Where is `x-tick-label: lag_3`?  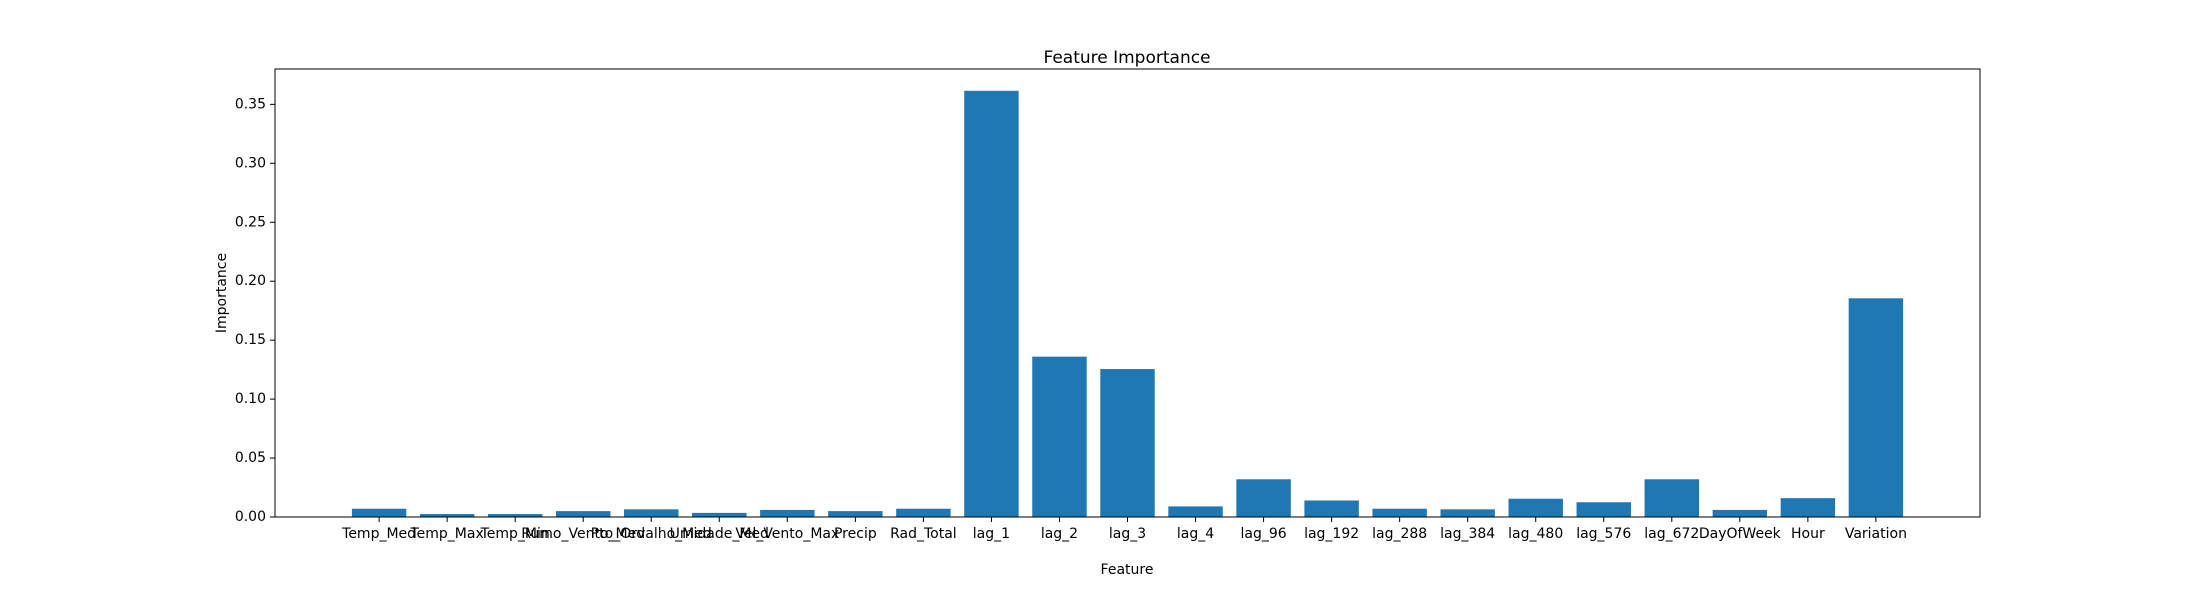
x-tick-label: lag_3 is located at coordinates (1127, 534).